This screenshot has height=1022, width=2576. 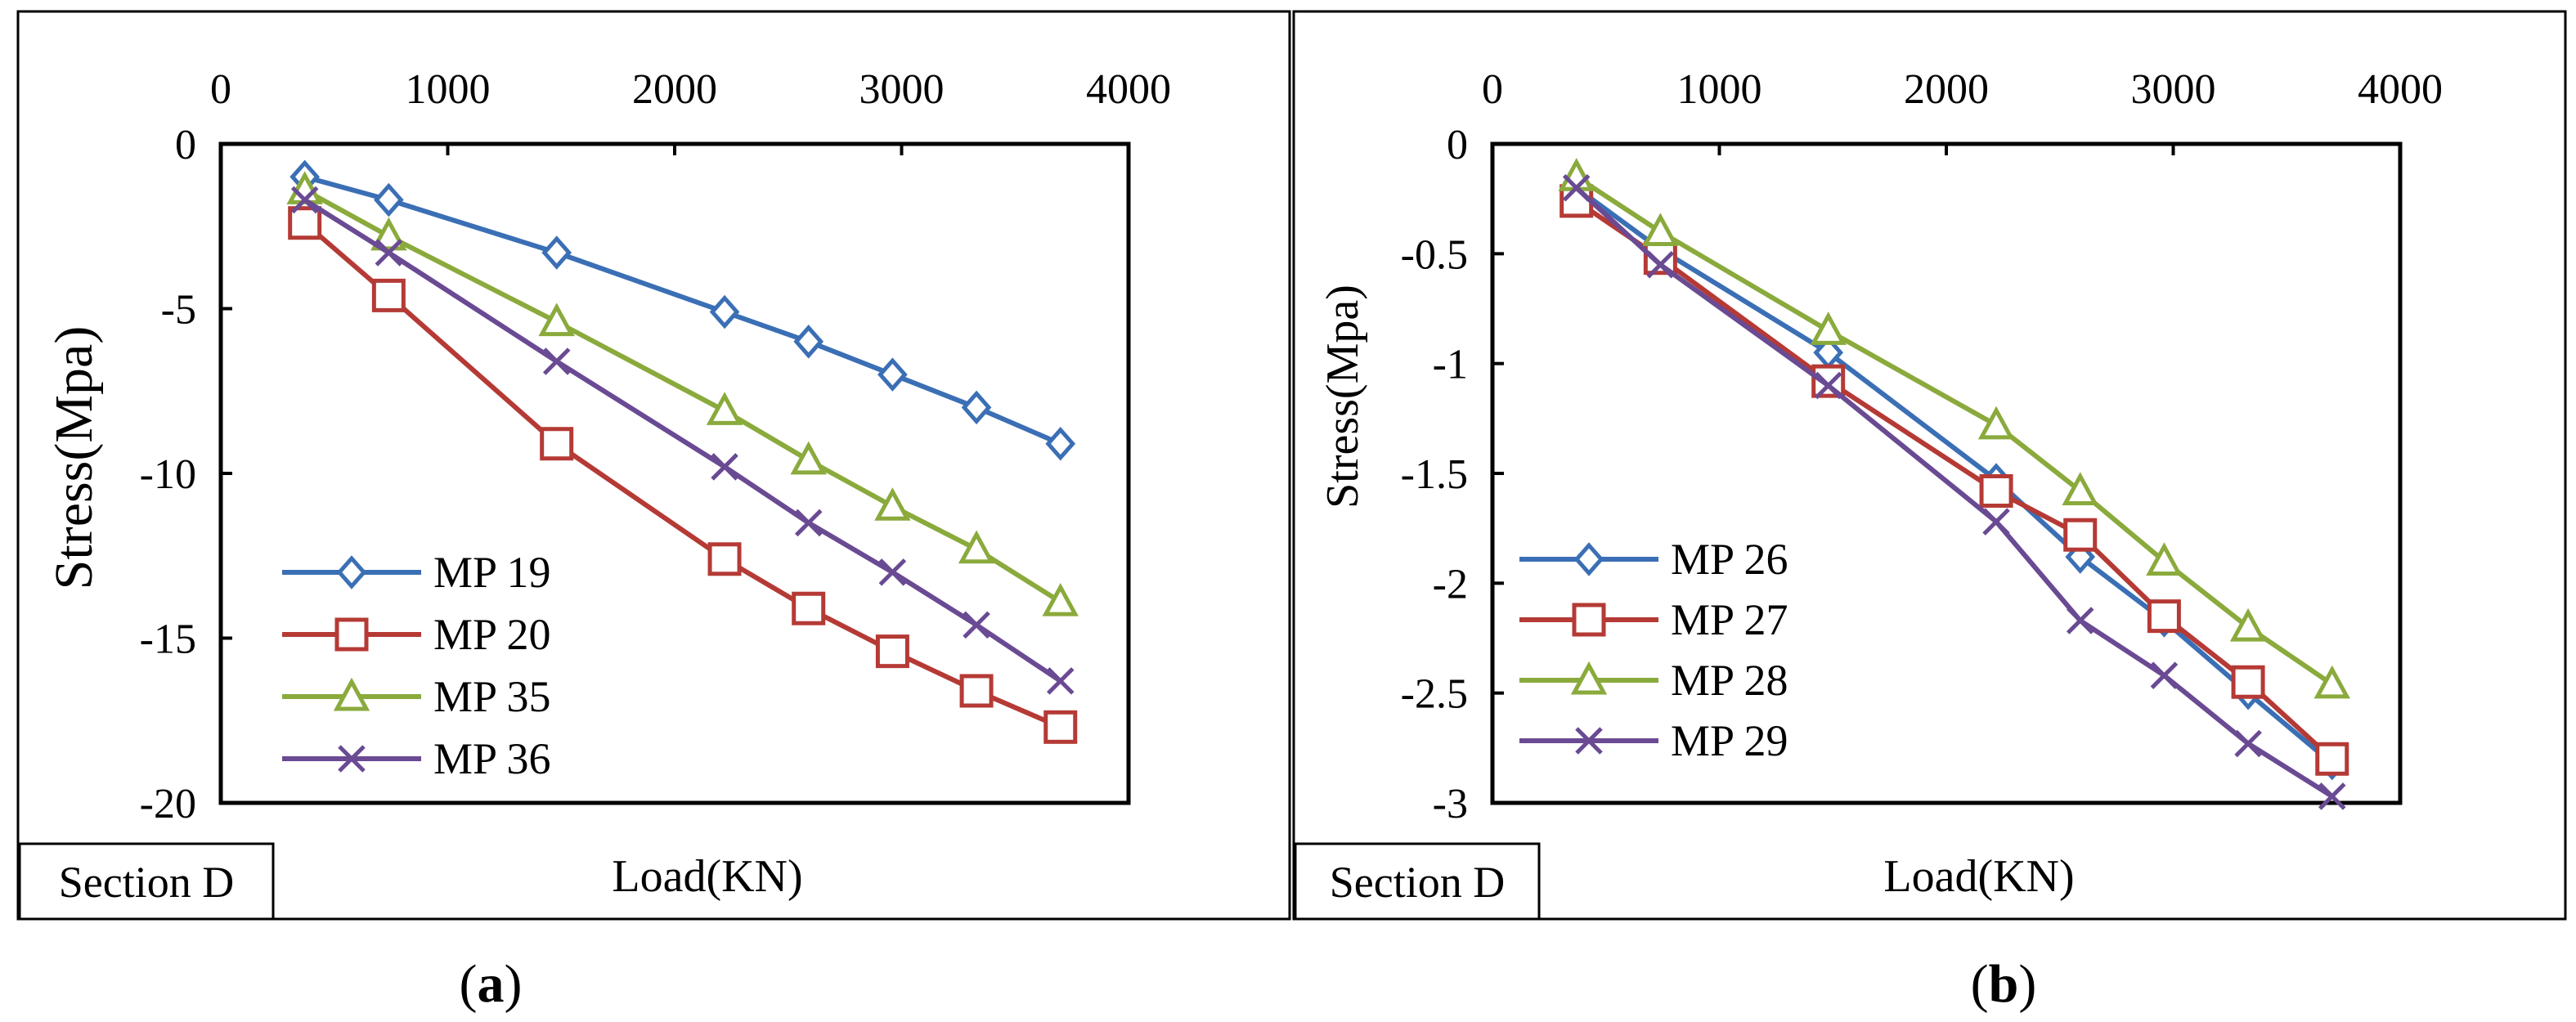 I want to click on legend-entry: MP 29, so click(x=1654, y=740).